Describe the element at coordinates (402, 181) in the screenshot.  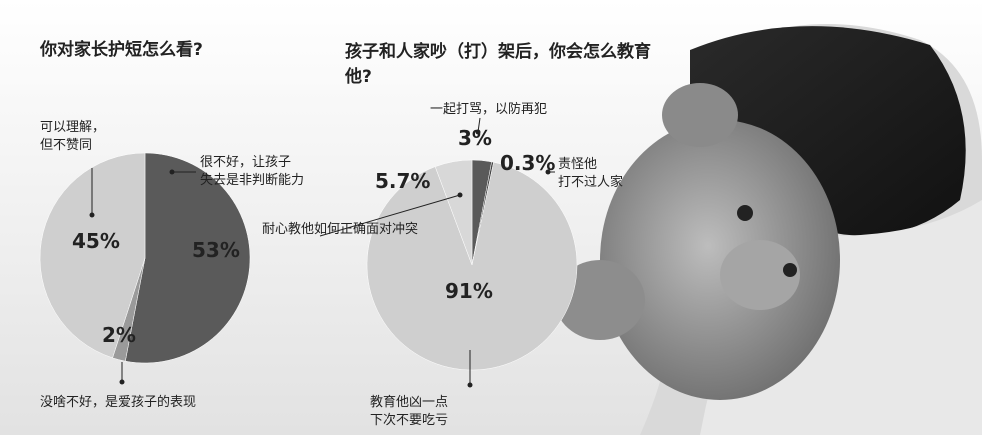
I see `value-label: 5.7%` at that location.